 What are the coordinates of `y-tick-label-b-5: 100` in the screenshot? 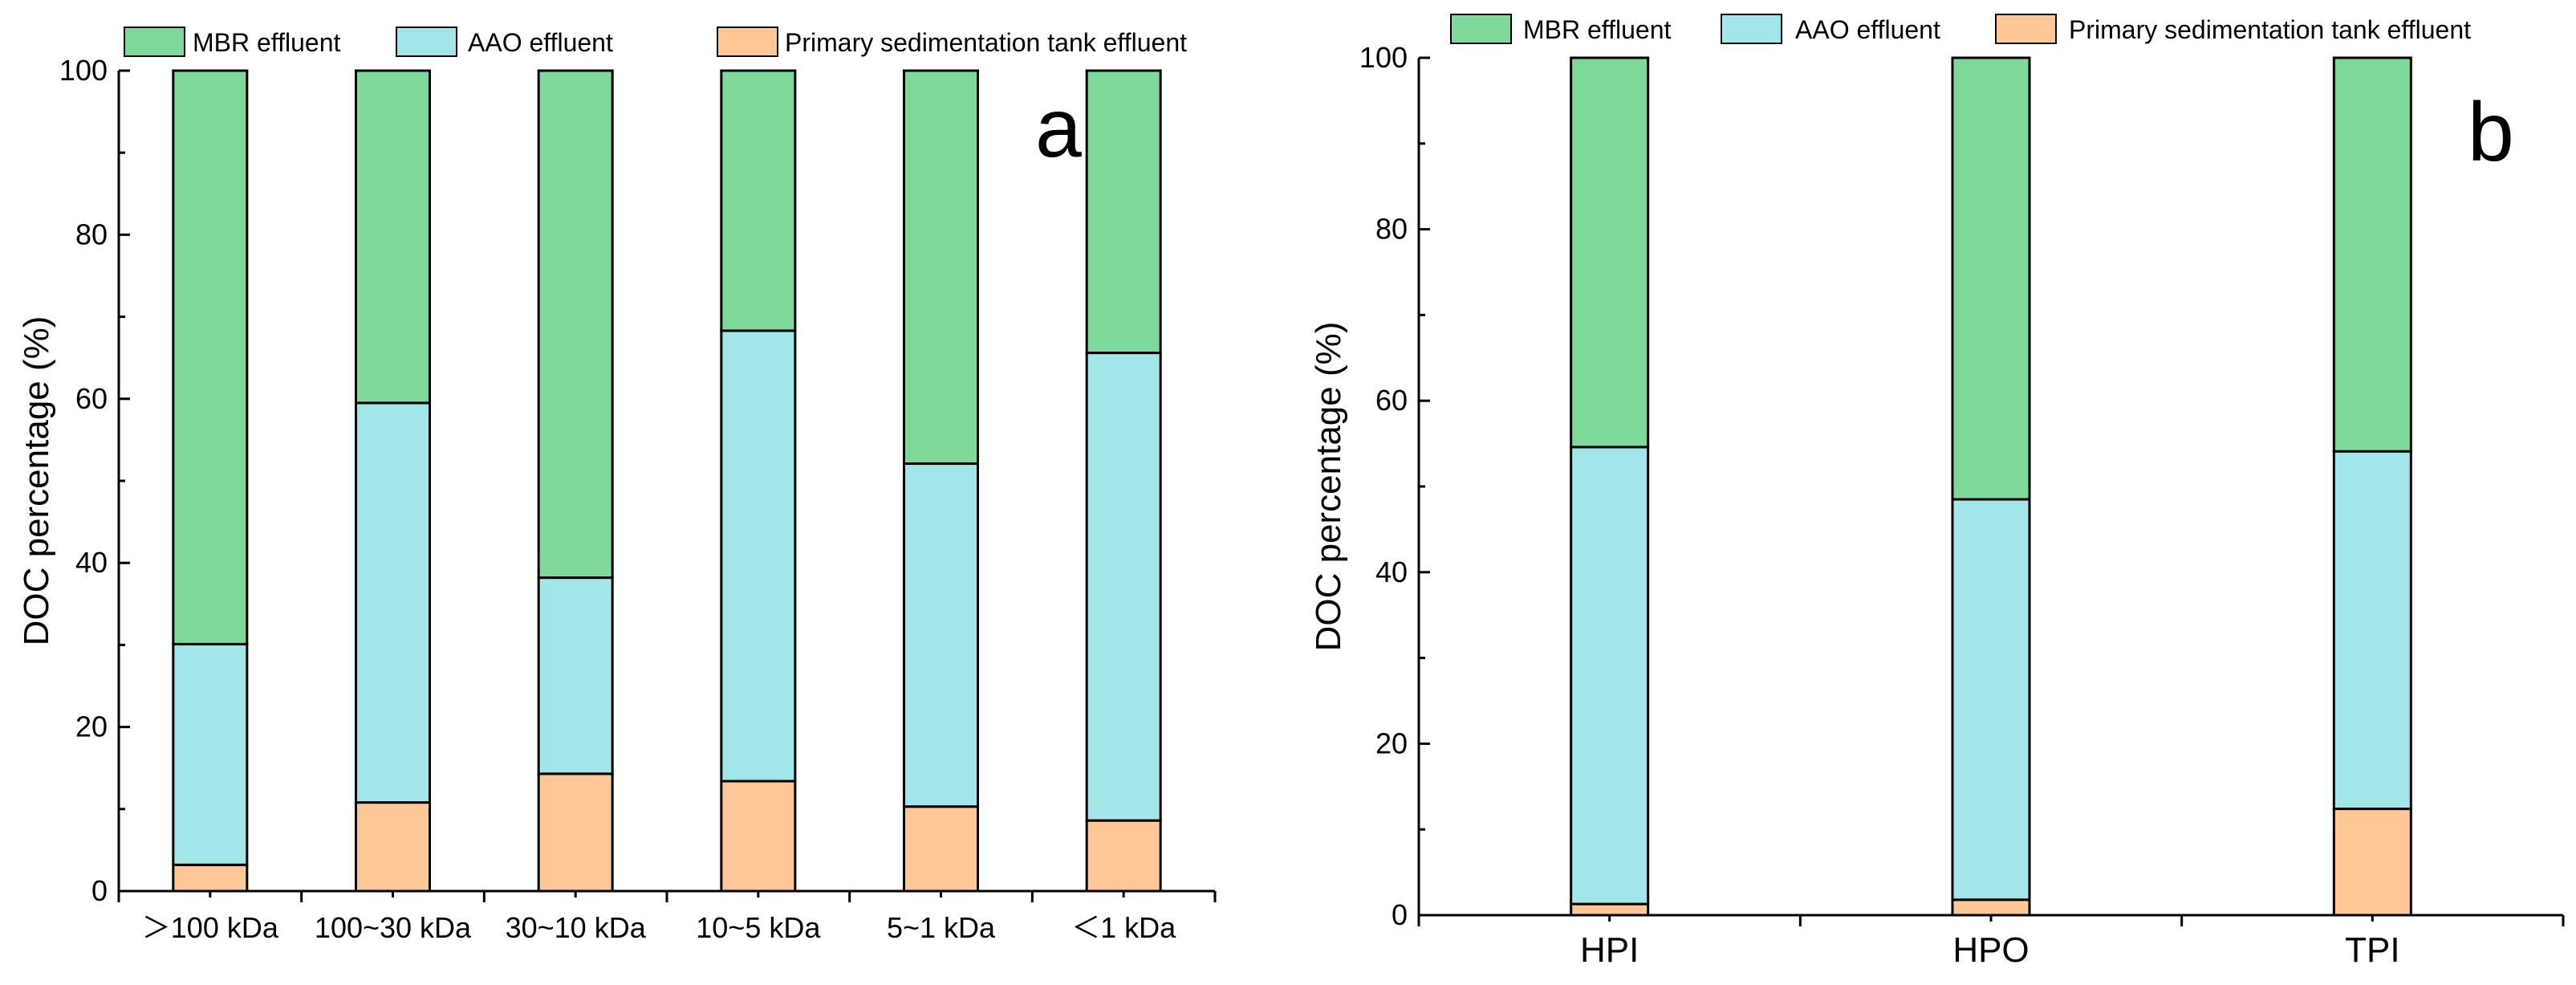 It's located at (1384, 57).